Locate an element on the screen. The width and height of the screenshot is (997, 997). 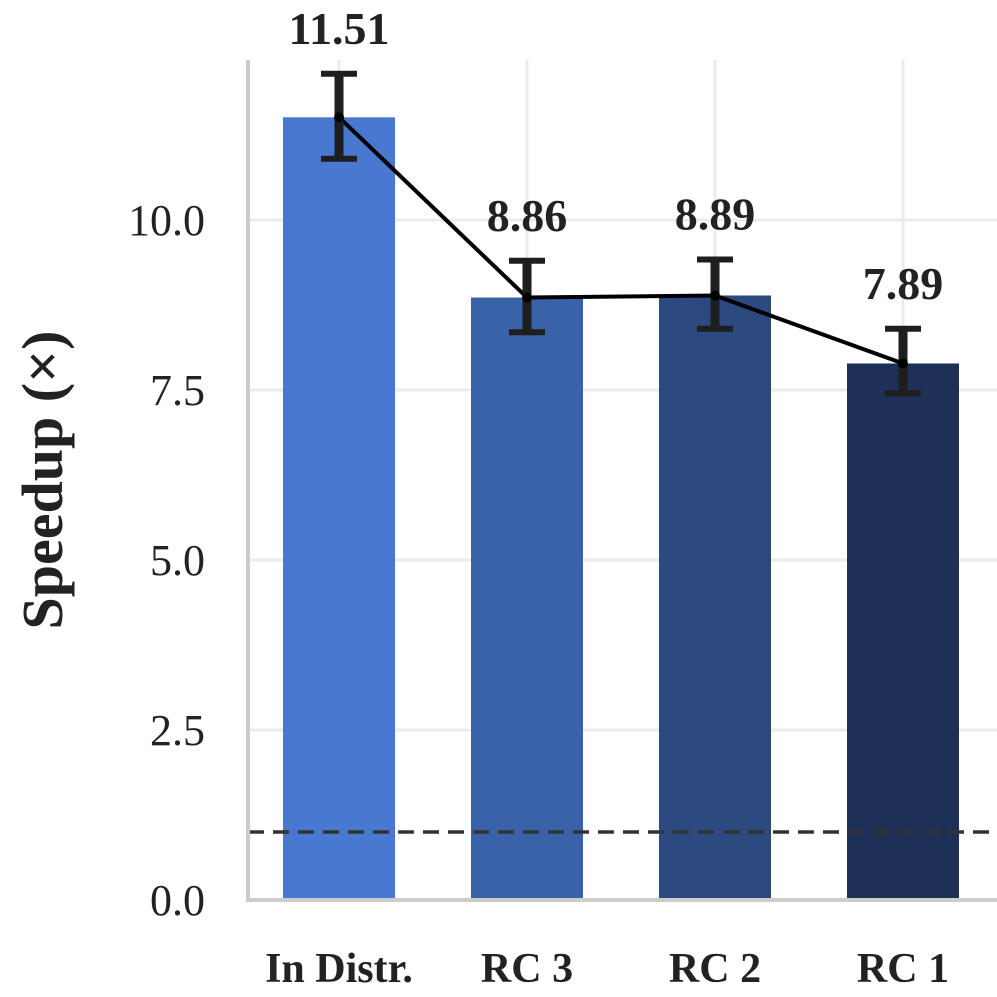
y-tick-label: 0.0 is located at coordinates (177, 900).